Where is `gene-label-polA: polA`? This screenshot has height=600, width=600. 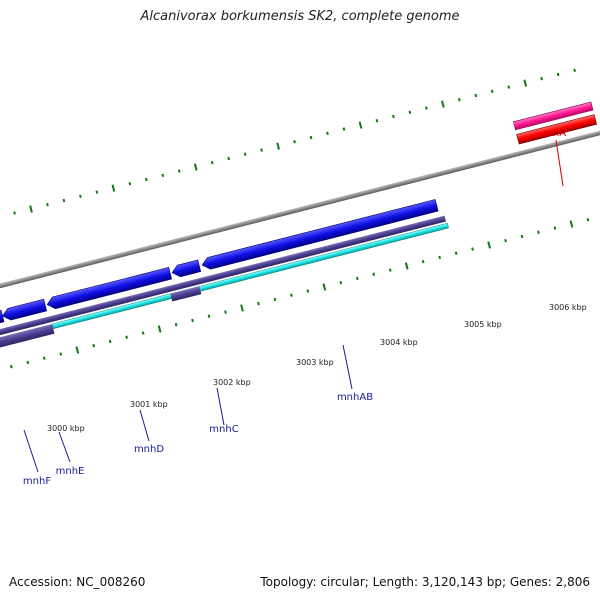
gene-label-polA: polA is located at coordinates (555, 133).